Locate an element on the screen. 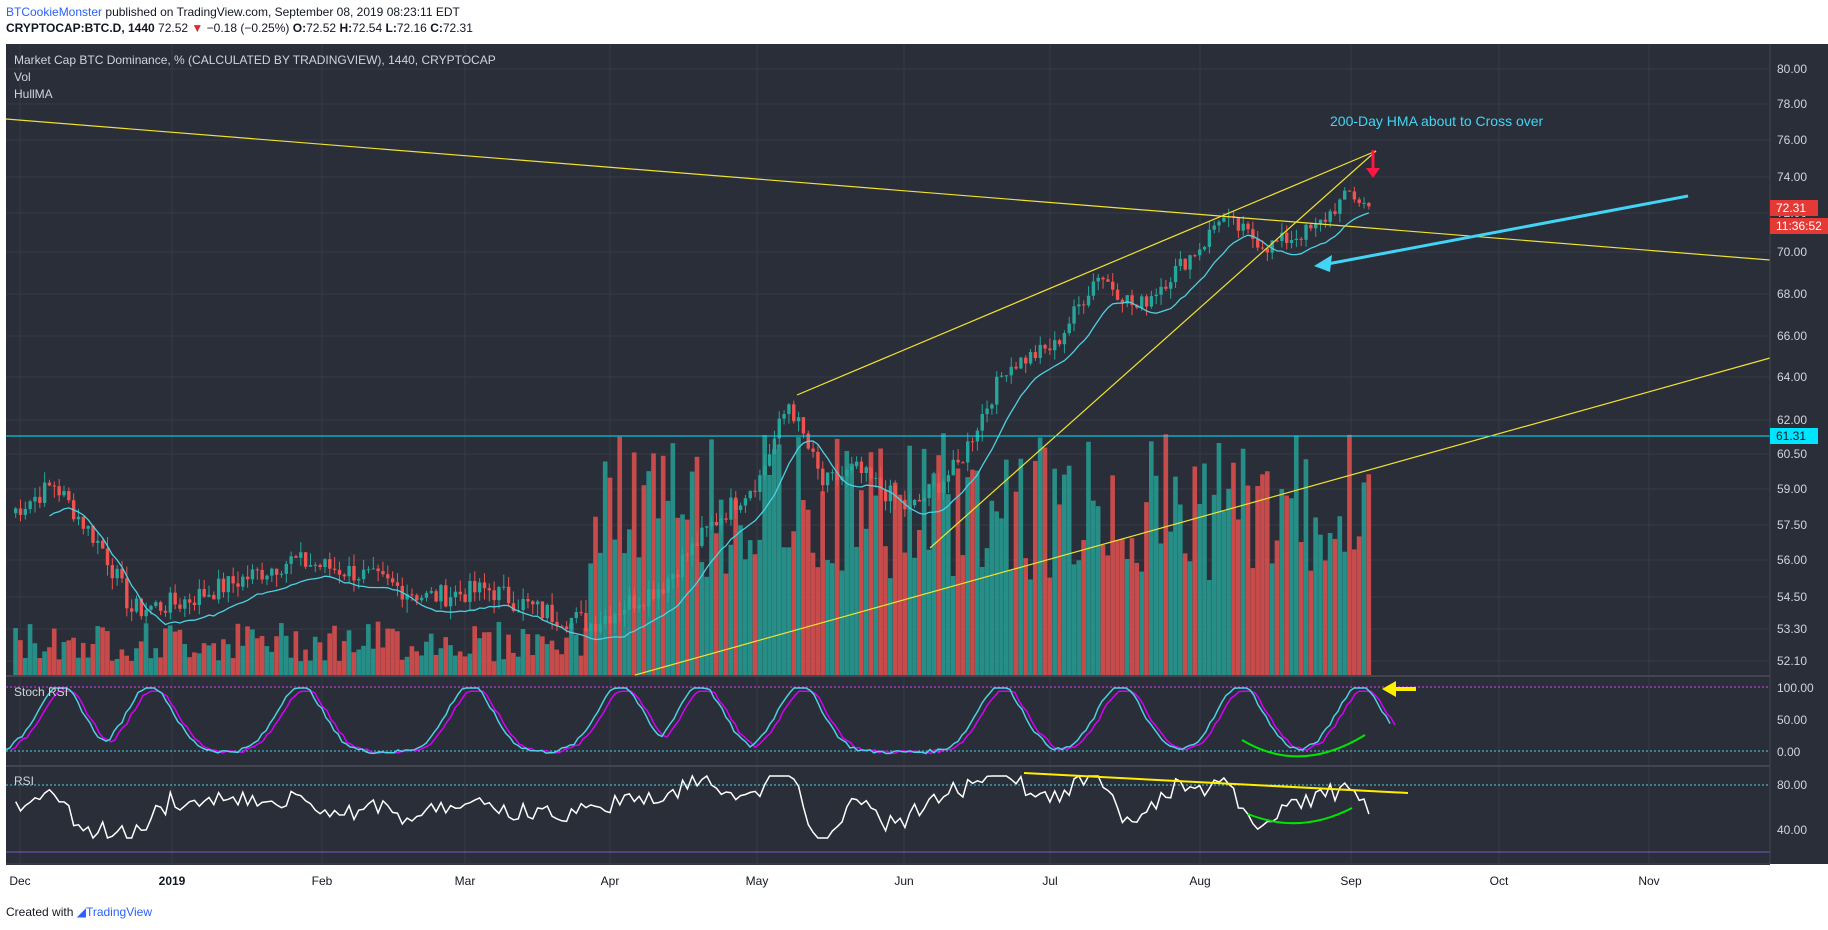 The height and width of the screenshot is (930, 1828). price-tick: 74.00 is located at coordinates (1792, 177).